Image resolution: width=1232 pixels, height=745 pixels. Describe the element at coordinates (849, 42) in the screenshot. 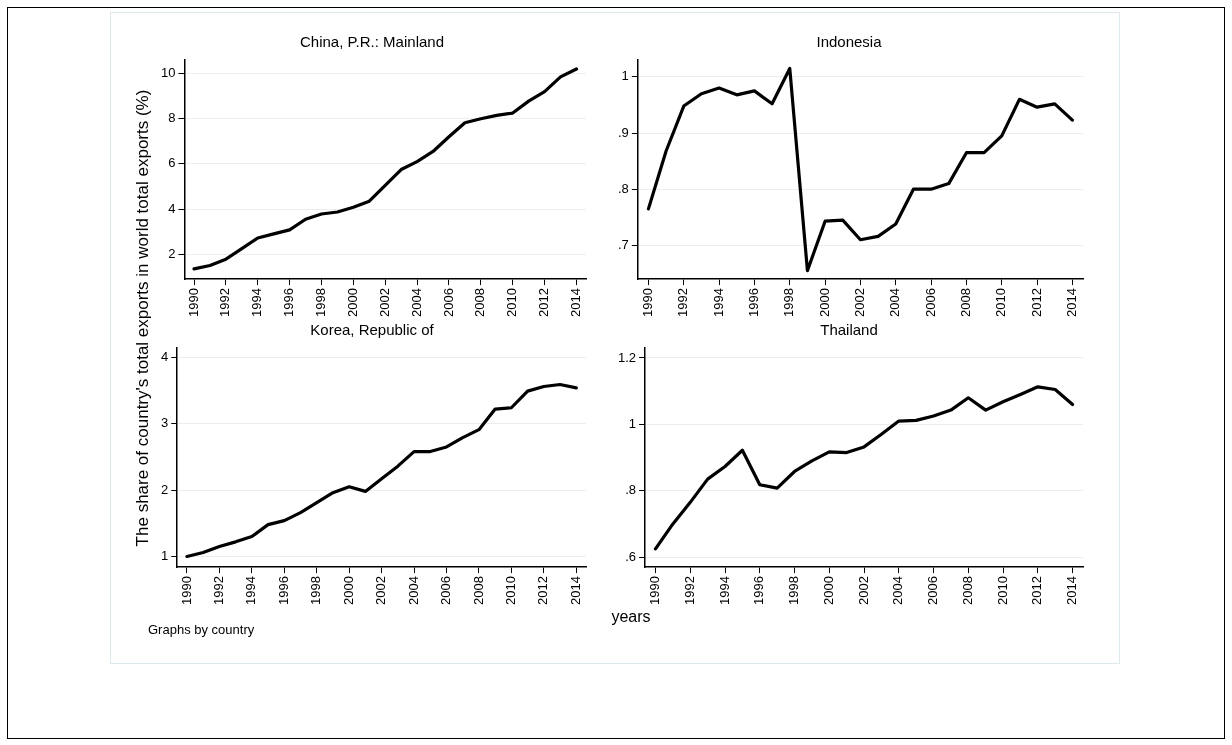

I see `chart-title: Indonesia` at that location.